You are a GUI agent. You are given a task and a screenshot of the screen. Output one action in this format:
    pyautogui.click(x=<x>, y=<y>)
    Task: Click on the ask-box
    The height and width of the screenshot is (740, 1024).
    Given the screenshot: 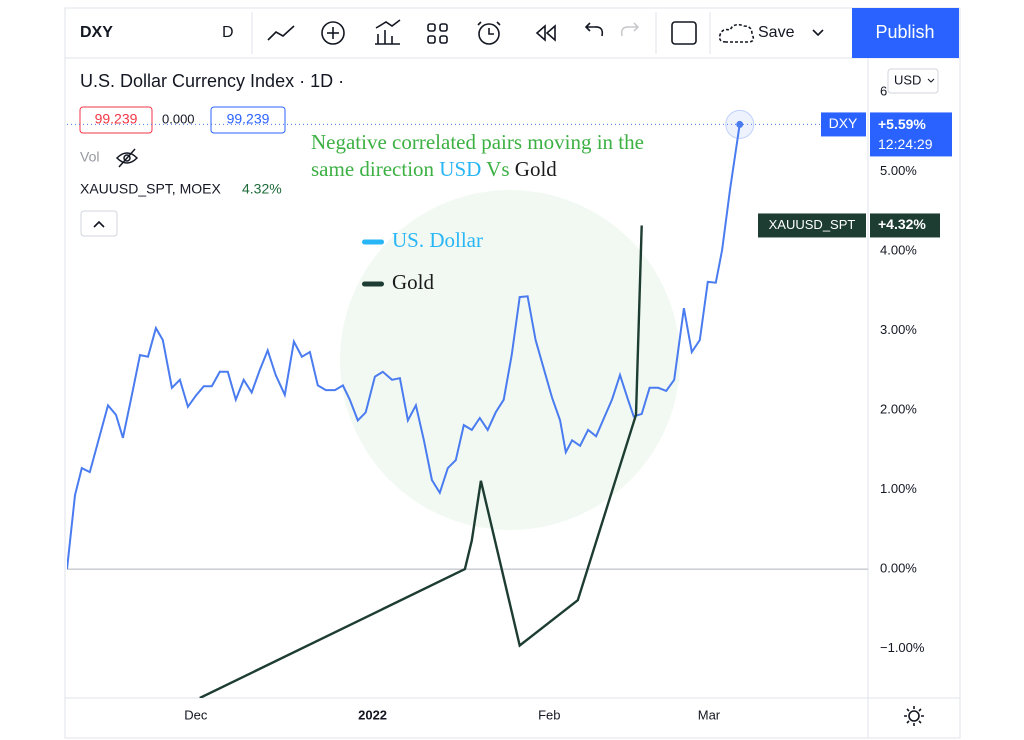 What is the action you would take?
    pyautogui.click(x=248, y=120)
    